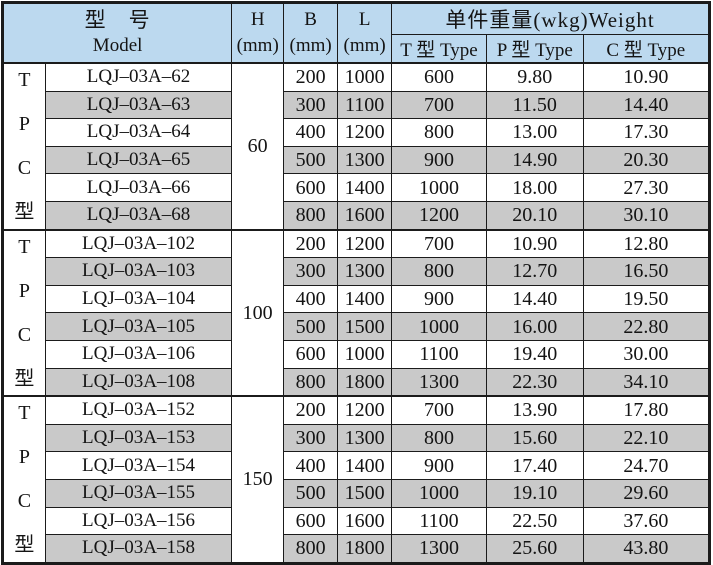 The image size is (713, 565). Describe the element at coordinates (138, 243) in the screenshot. I see `model-cell: LQJ–03A–102` at that location.